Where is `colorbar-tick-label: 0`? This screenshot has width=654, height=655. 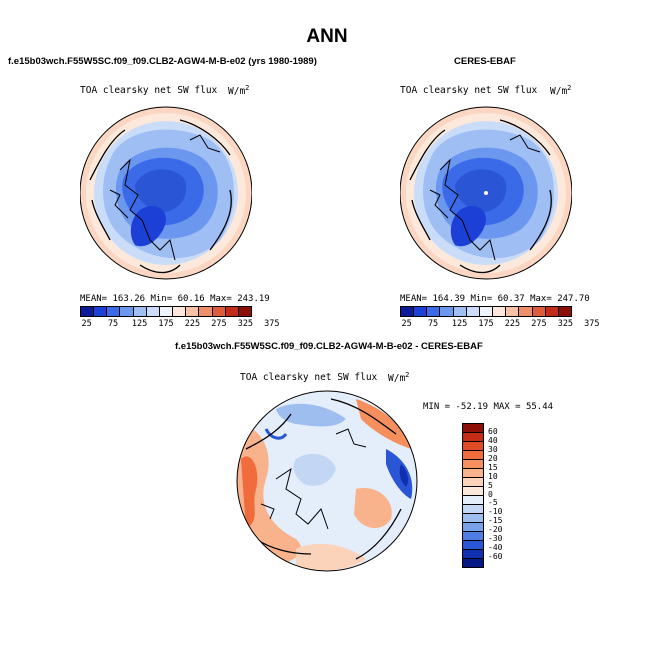
colorbar-tick-label: 0 is located at coordinates (490, 494).